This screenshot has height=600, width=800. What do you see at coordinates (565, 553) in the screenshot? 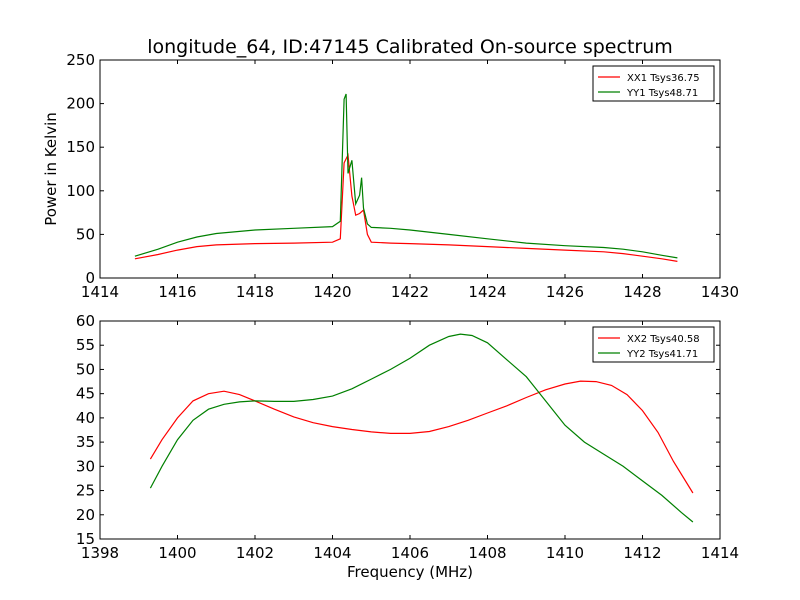
I see `x-tick-label: 1410` at bounding box center [565, 553].